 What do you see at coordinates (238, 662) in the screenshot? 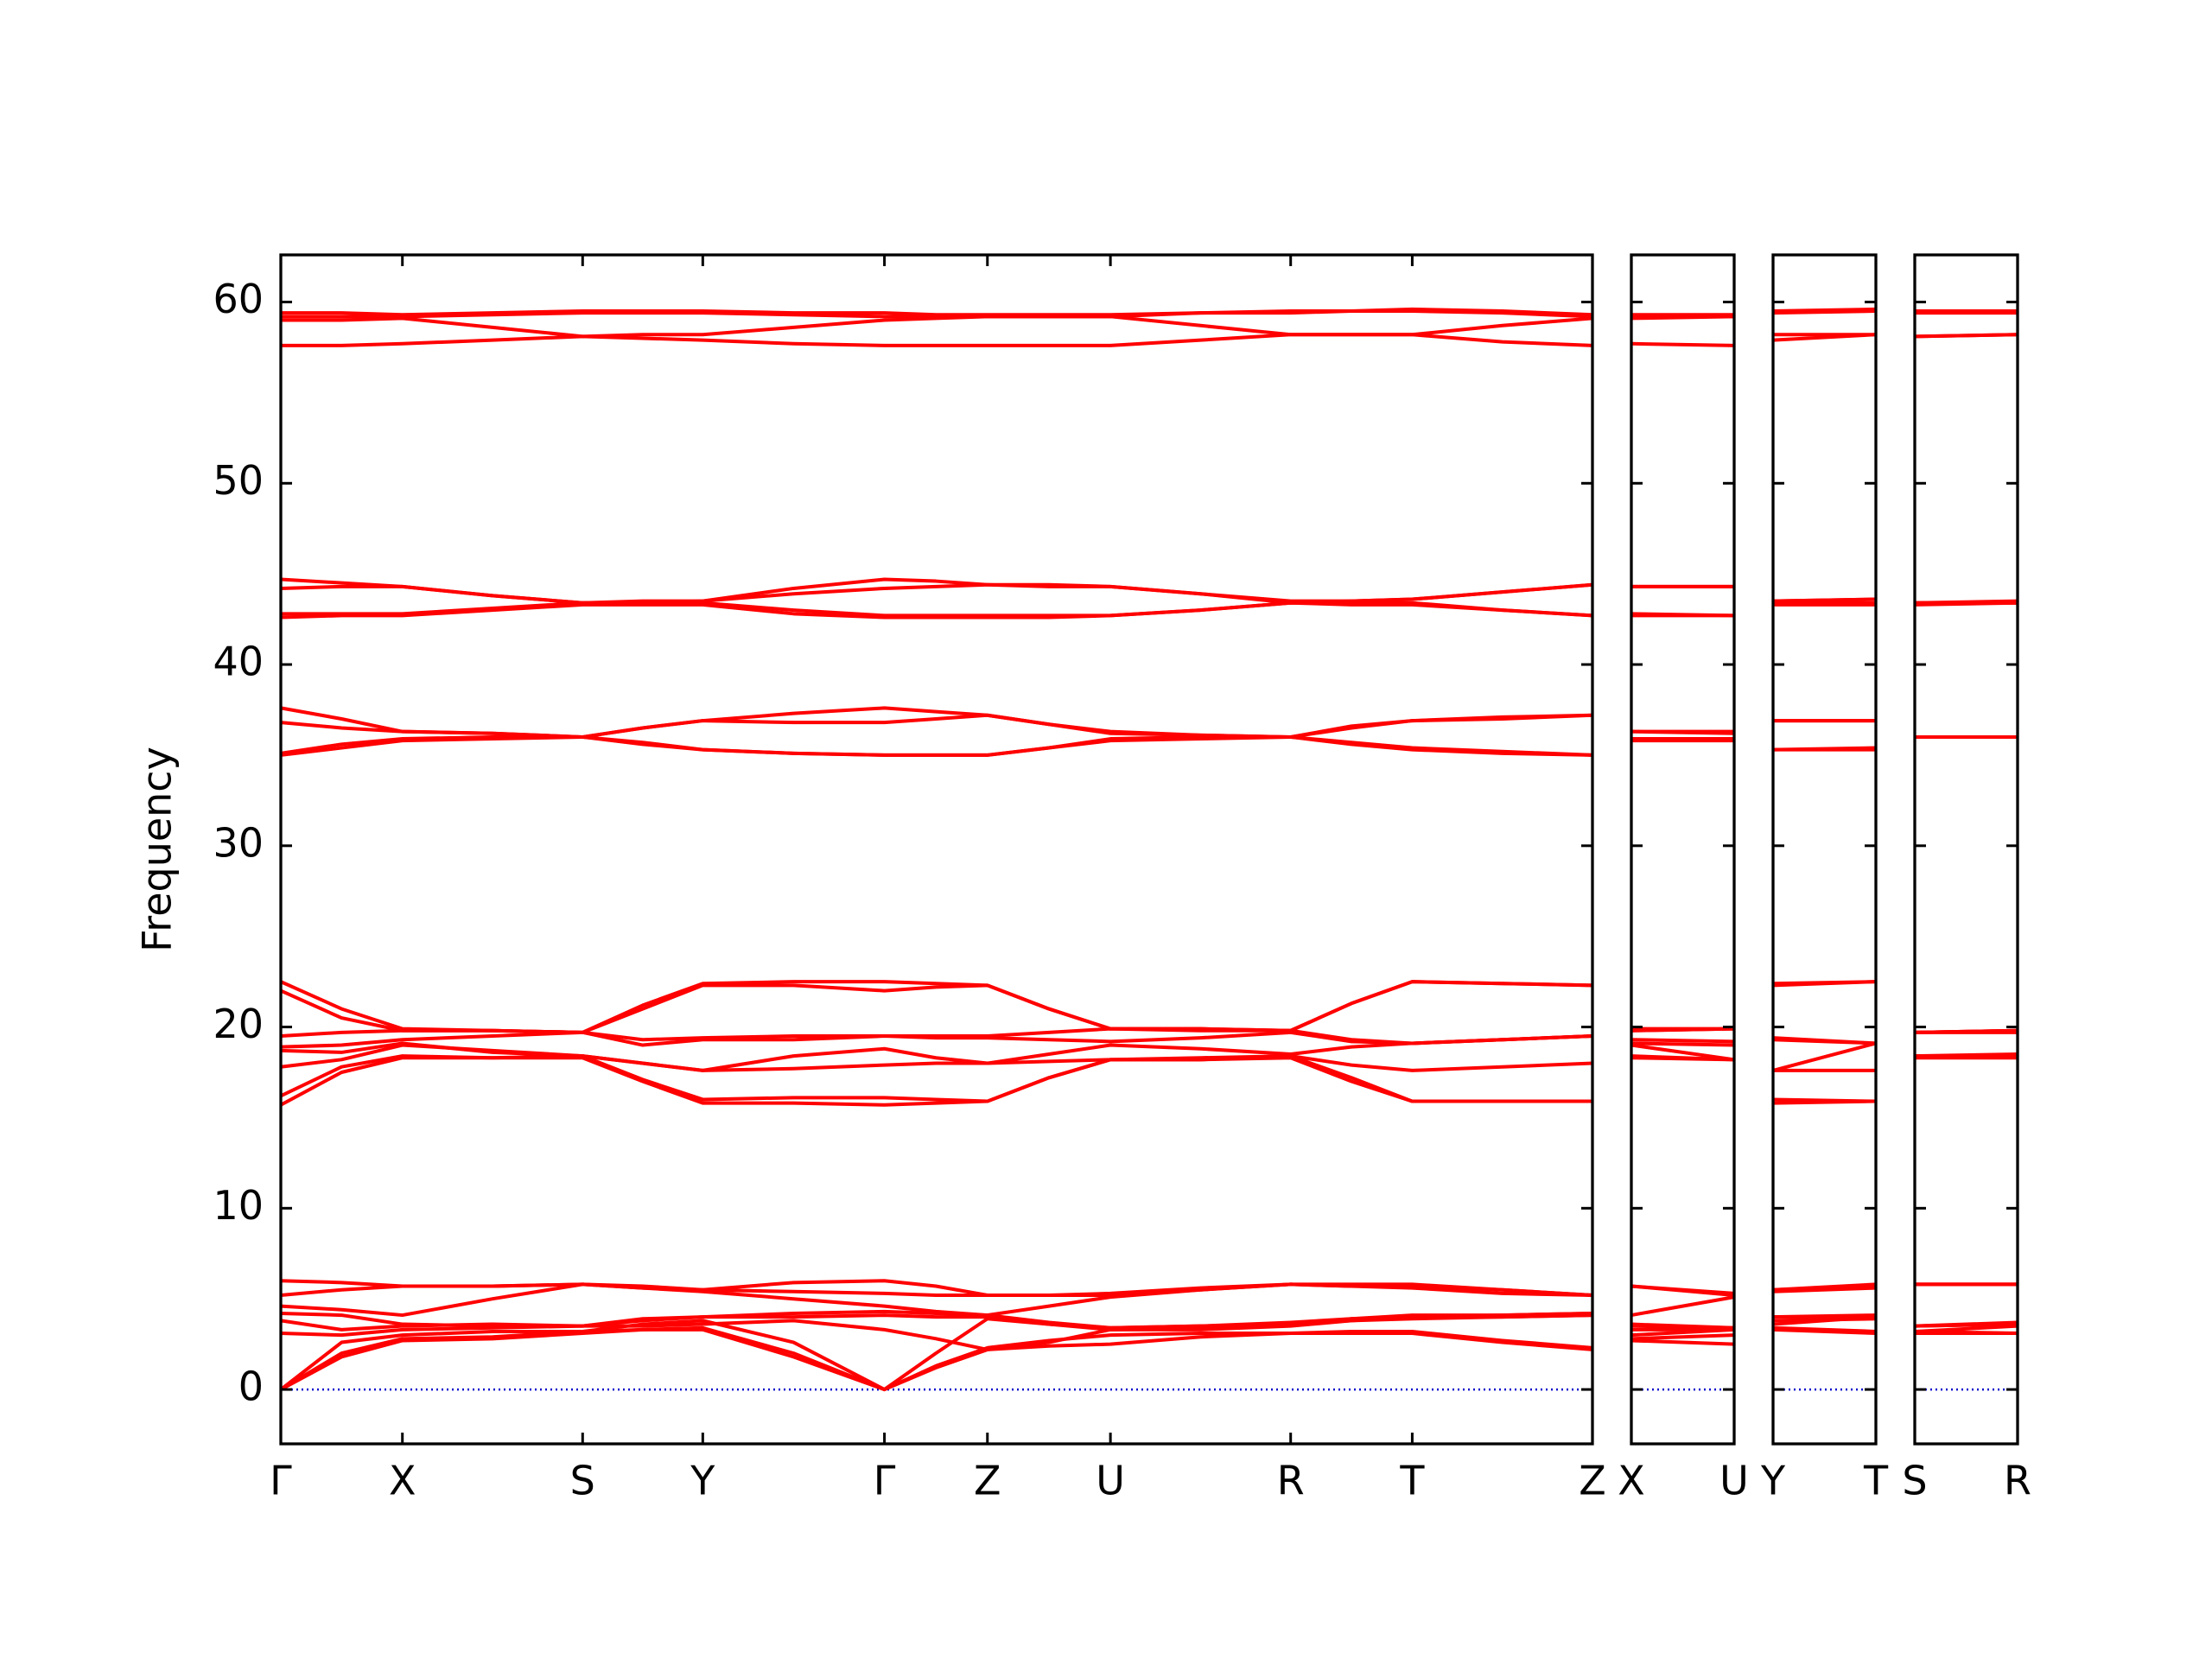
I see `y-tick-label: 40` at bounding box center [238, 662].